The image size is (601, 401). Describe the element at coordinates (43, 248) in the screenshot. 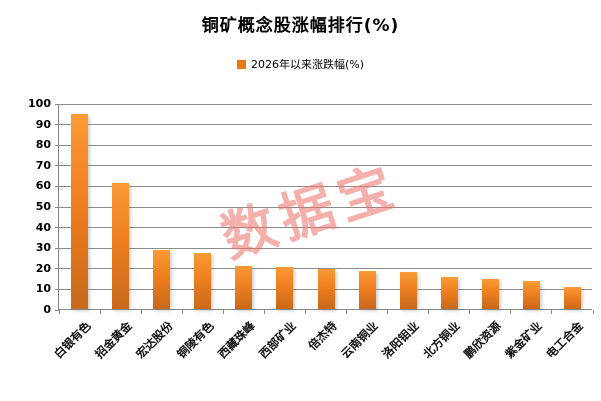

I see `y-tick-label: 30` at that location.